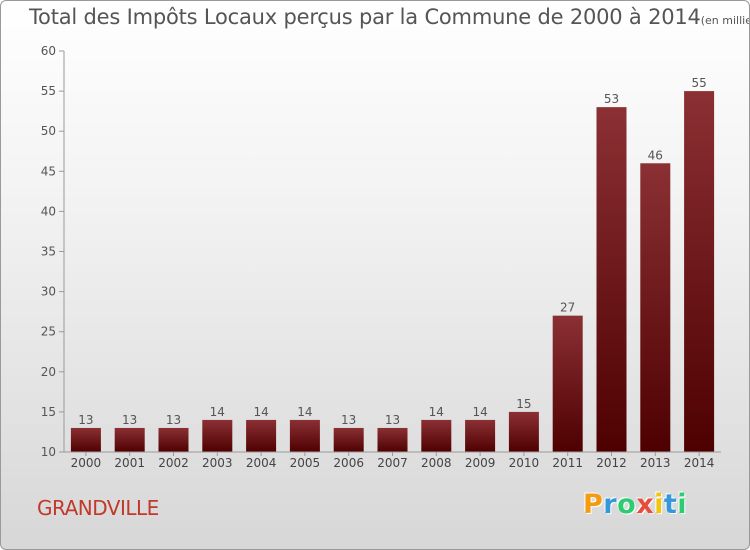  Describe the element at coordinates (670, 504) in the screenshot. I see `logo-letter: t` at that location.